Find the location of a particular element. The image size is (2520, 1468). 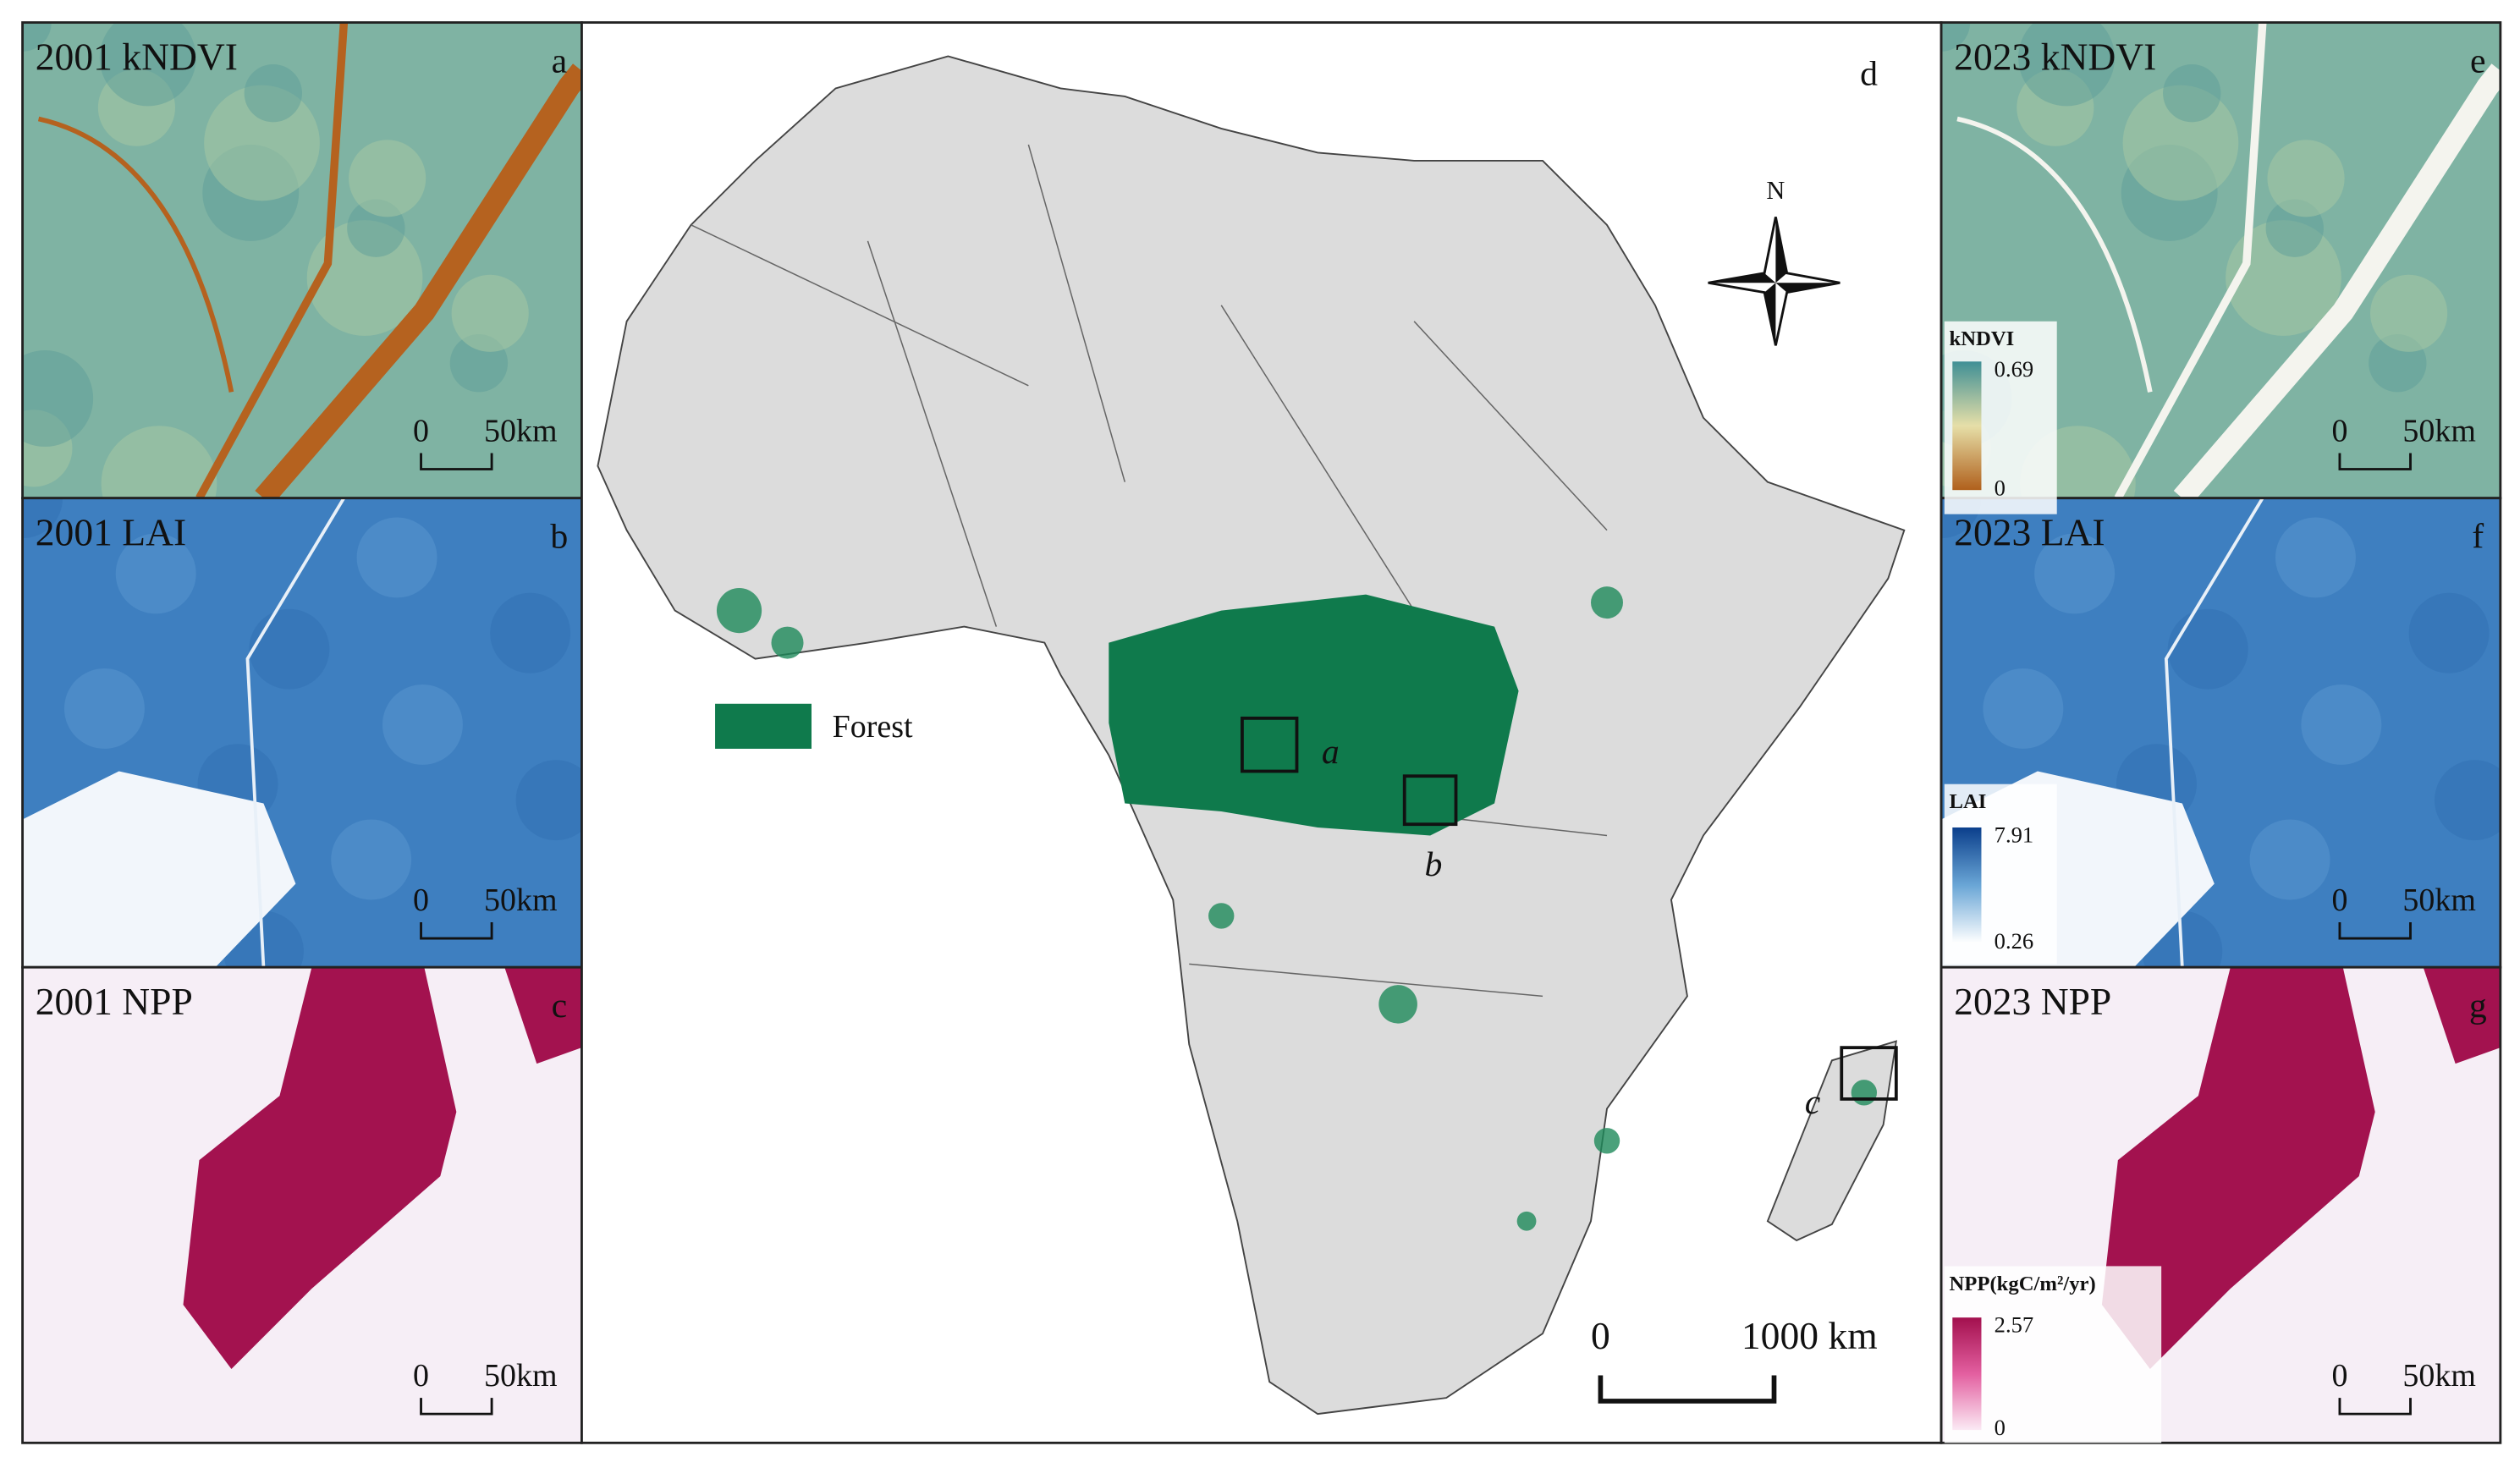

legend-label: Forest is located at coordinates (873, 727).